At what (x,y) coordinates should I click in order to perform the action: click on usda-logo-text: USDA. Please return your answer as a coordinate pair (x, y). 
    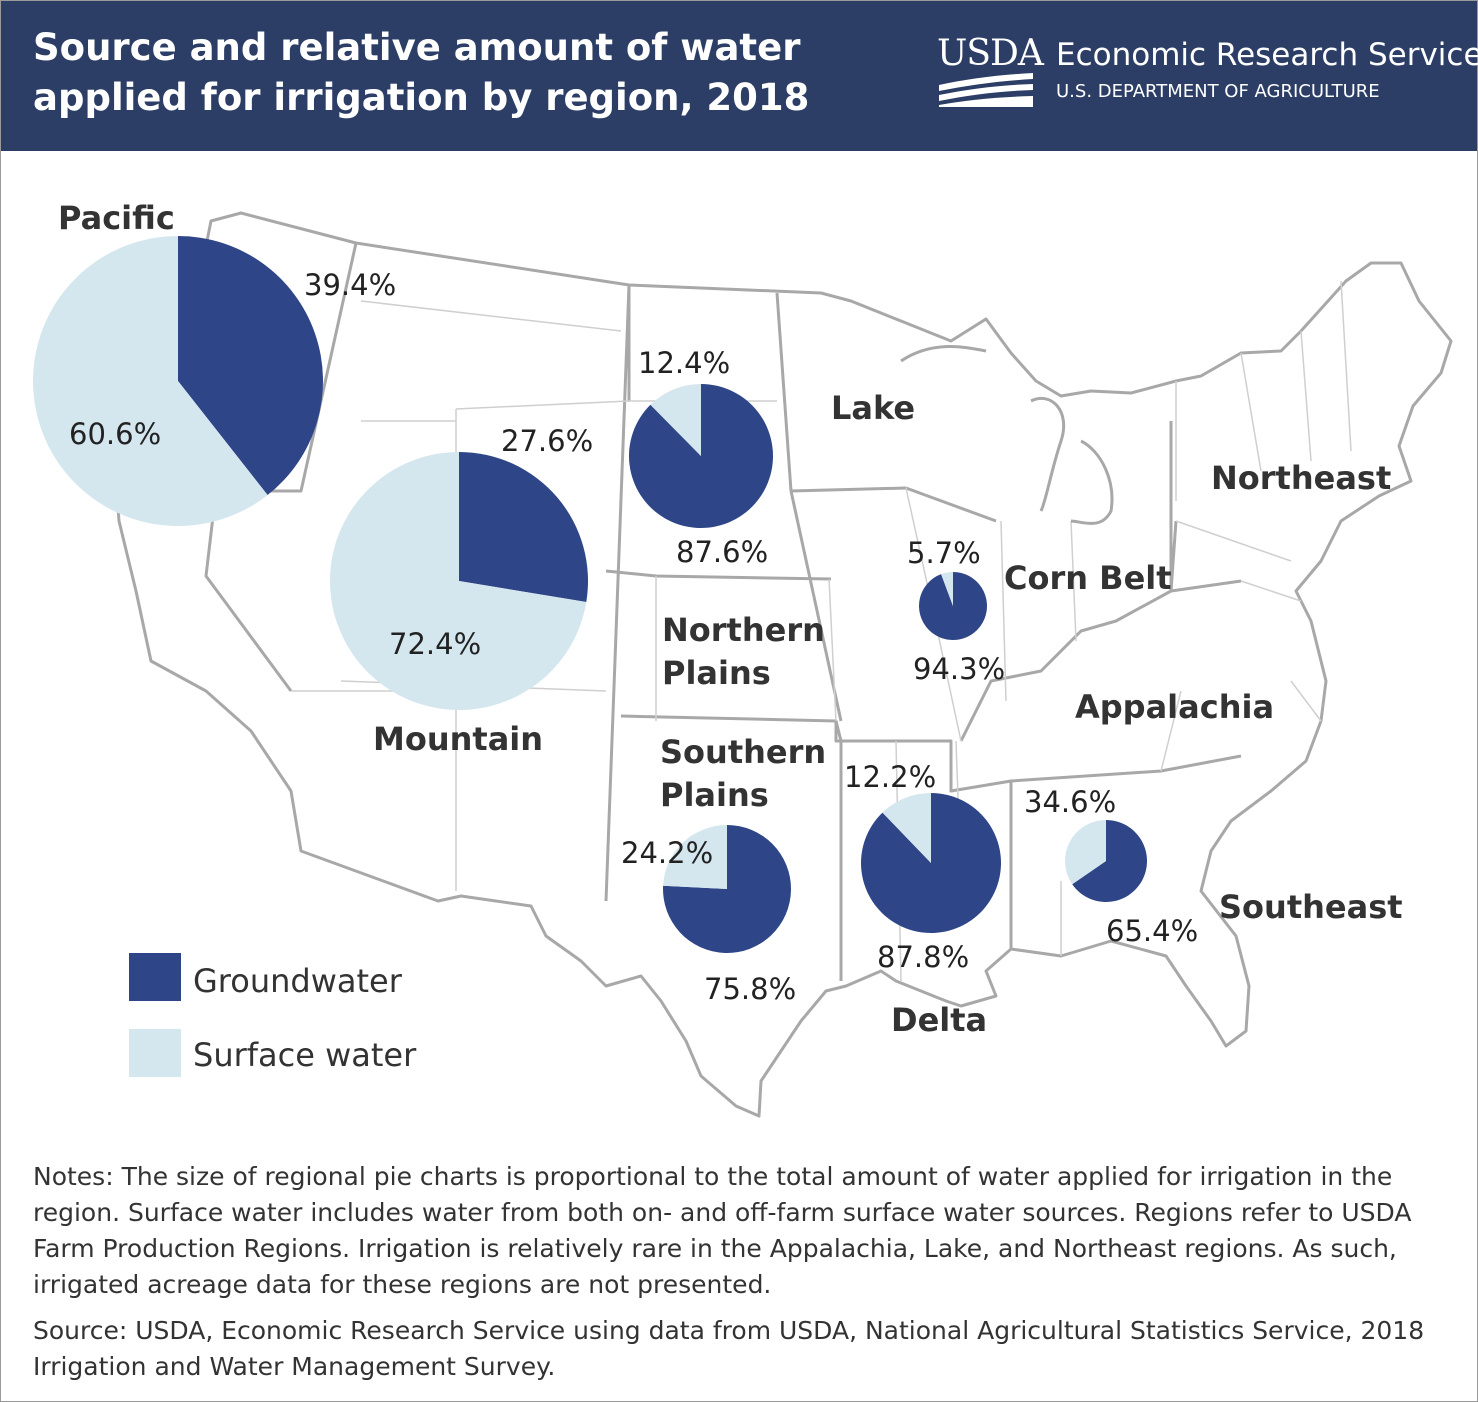
    Looking at the image, I should click on (990, 53).